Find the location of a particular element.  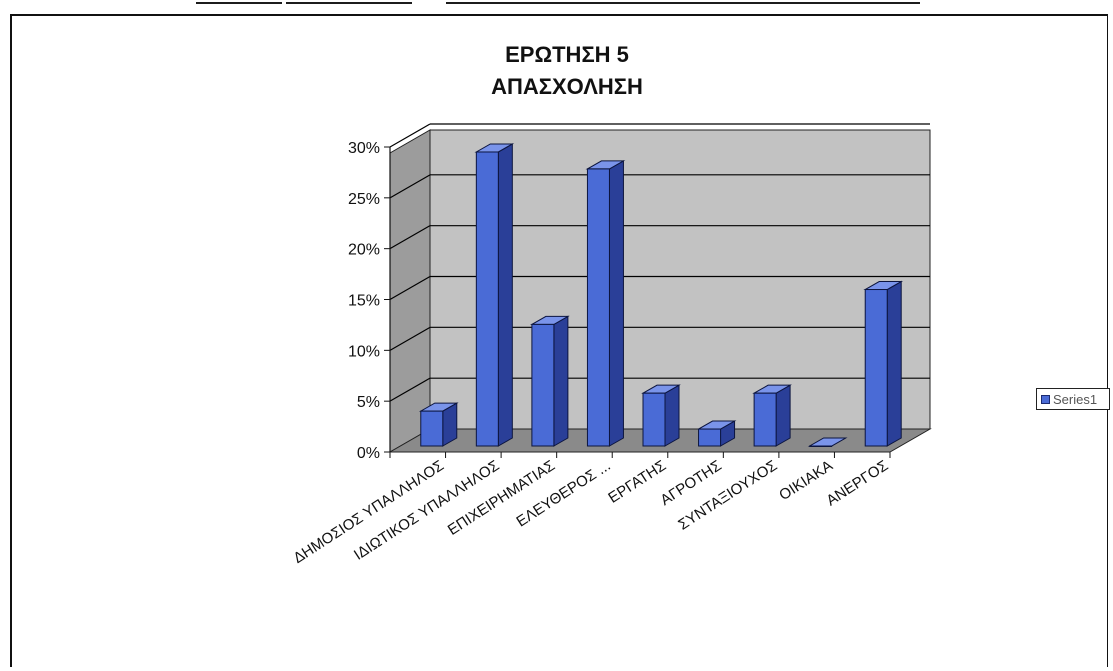

legend-label: Series1 is located at coordinates (1075, 399).